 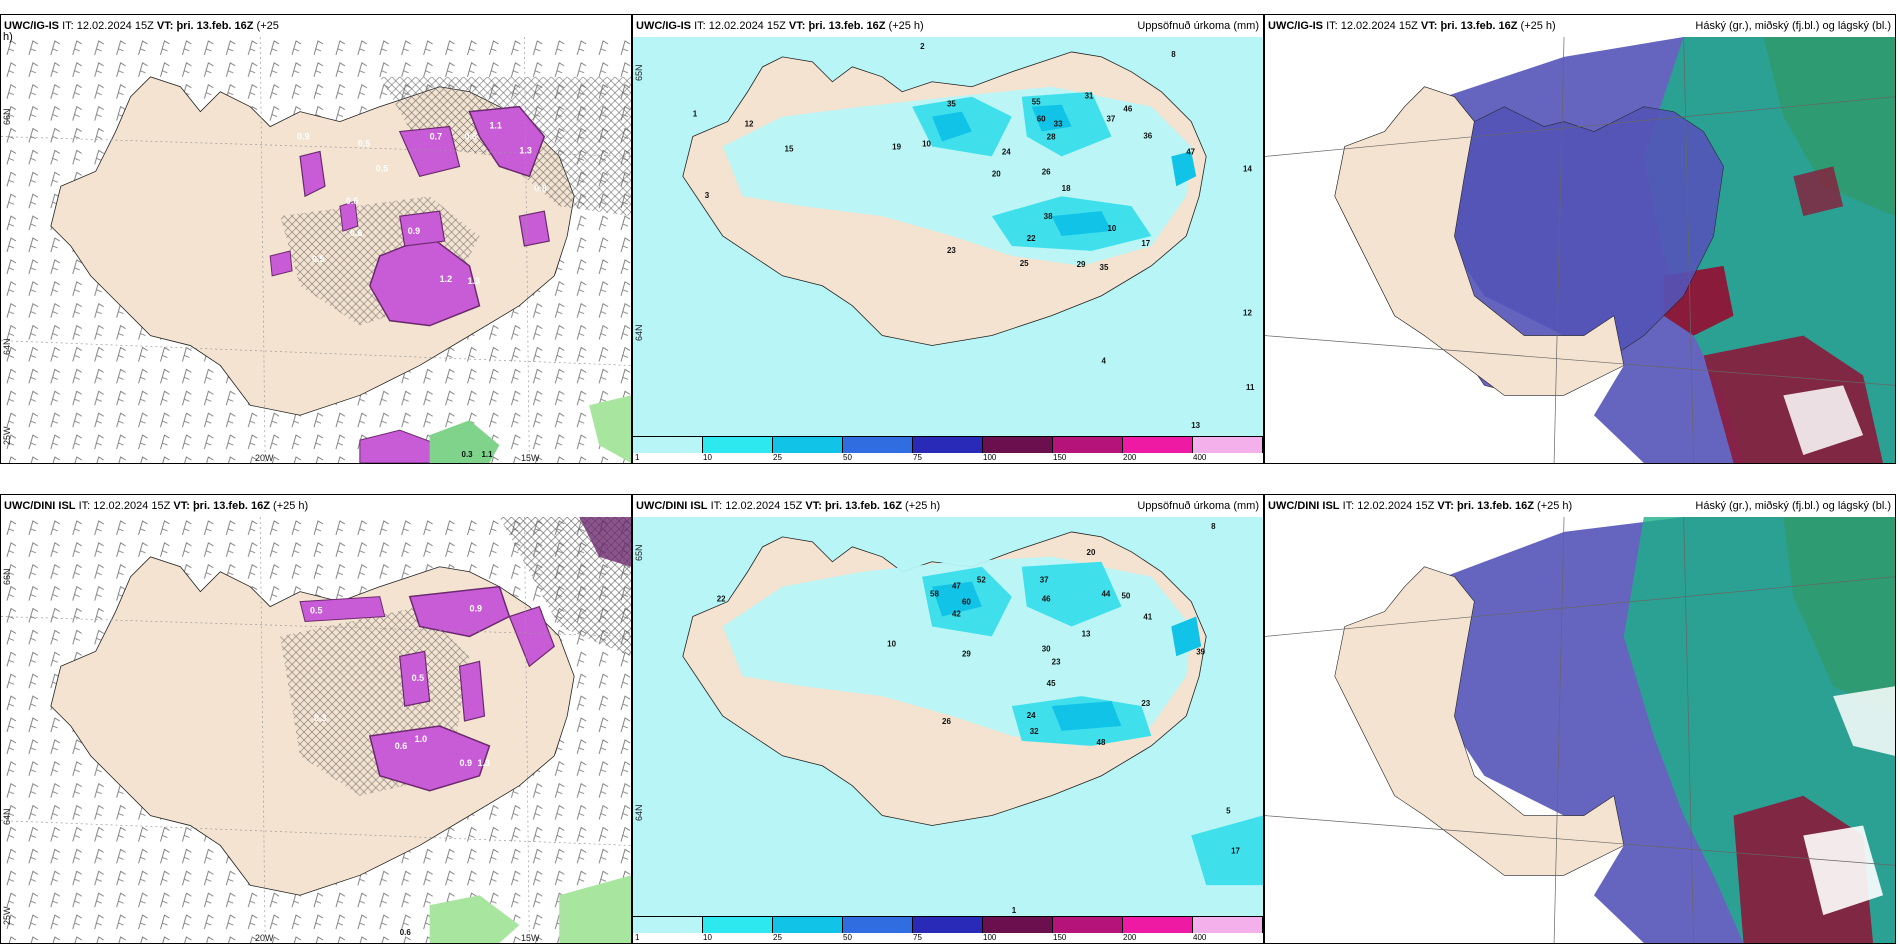 What do you see at coordinates (1200, 457) in the screenshot?
I see `colorbar-tick: 400` at bounding box center [1200, 457].